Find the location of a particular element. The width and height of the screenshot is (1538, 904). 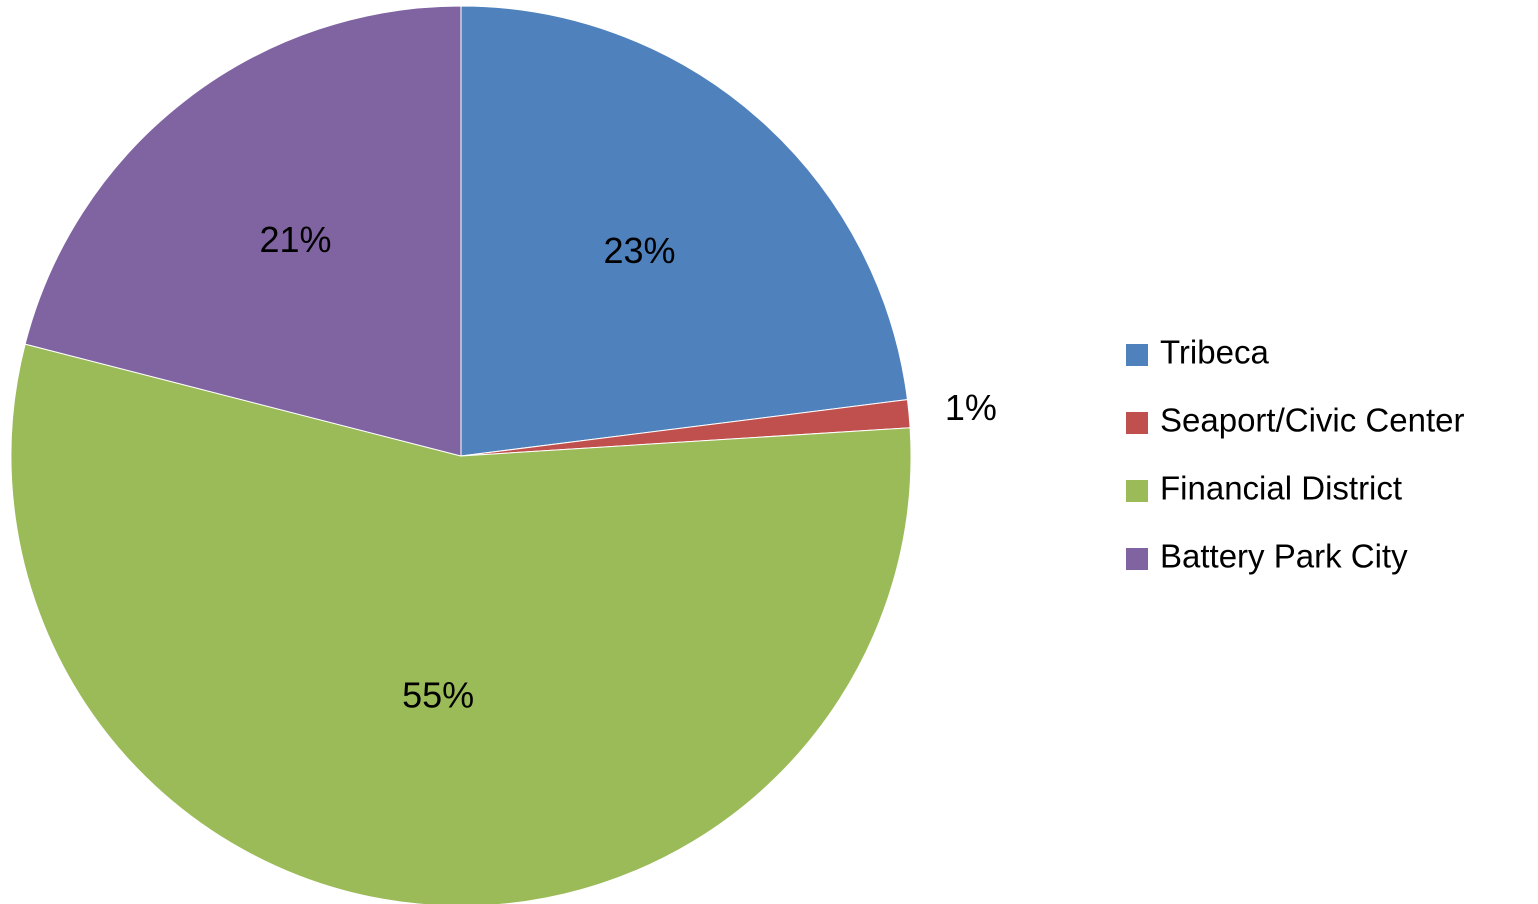

data-label: 21% is located at coordinates (295, 239).